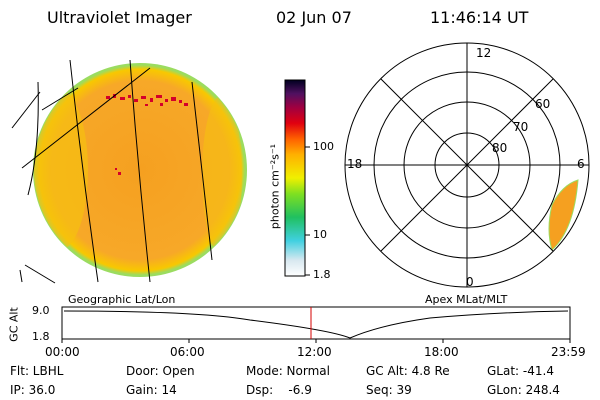 This screenshot has height=400, width=600. What do you see at coordinates (323, 146) in the screenshot?
I see `colorbar-tick-100: 100` at bounding box center [323, 146].